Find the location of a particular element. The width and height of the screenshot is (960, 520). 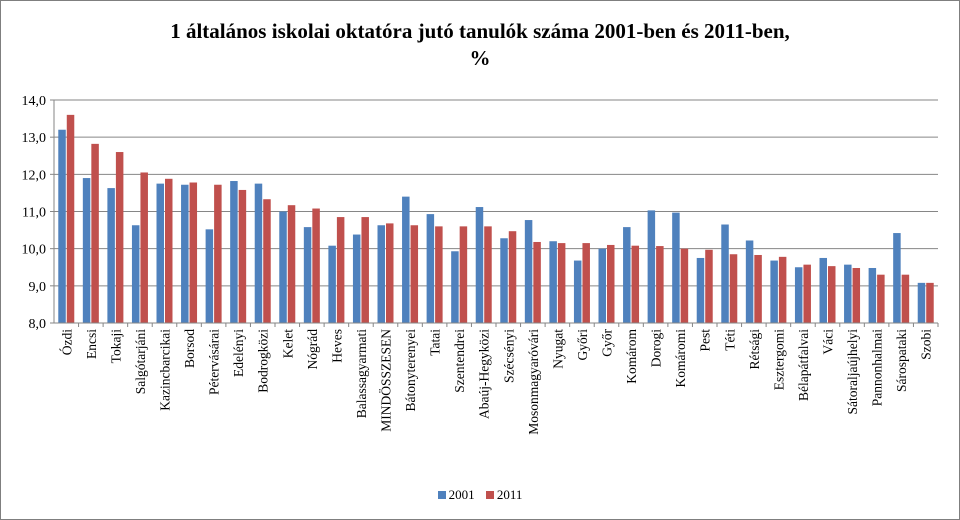

chart-title-line-2: % is located at coordinates (480, 58).